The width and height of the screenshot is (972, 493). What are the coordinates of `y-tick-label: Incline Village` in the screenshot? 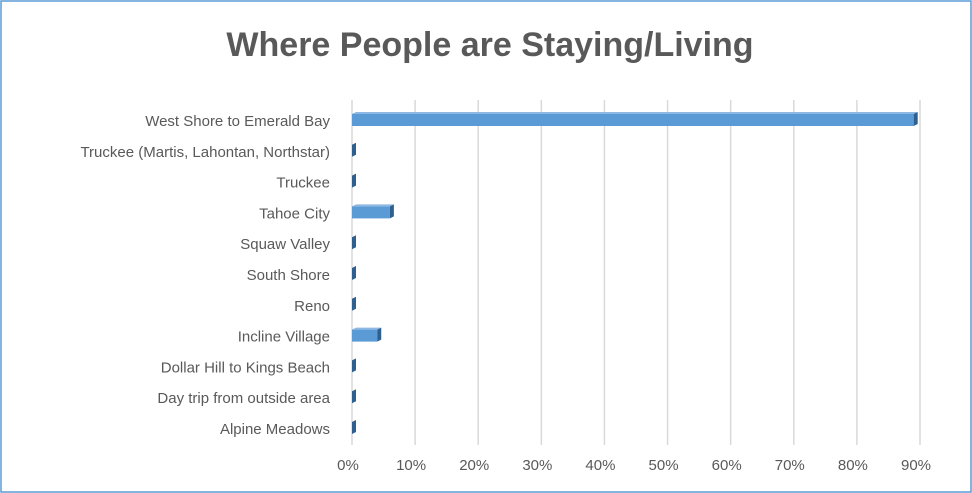 It's located at (284, 337).